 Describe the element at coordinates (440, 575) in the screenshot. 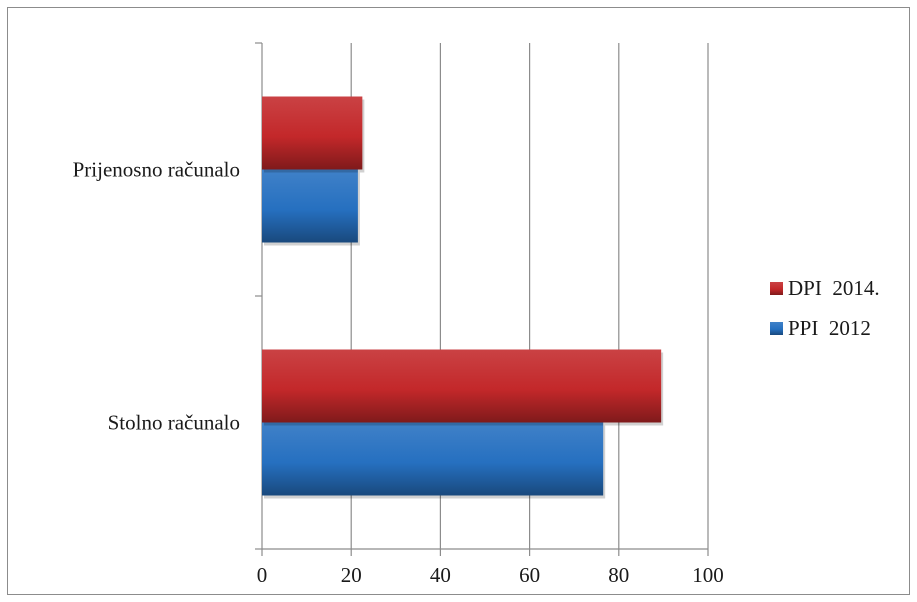

I see `x-tick-label: 40` at that location.